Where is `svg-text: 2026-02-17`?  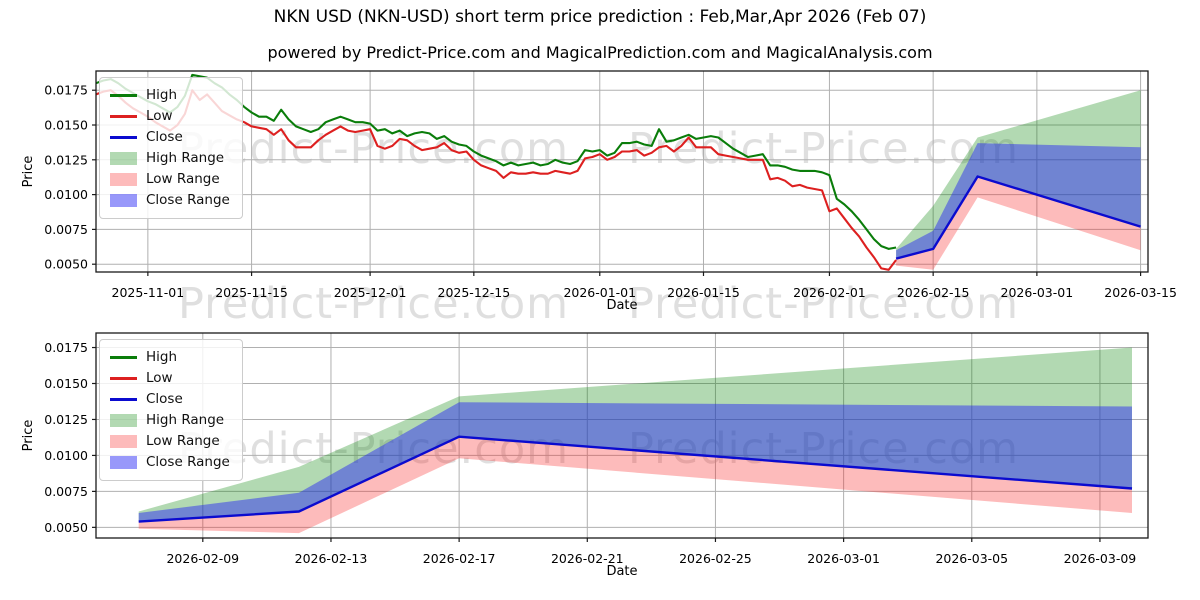
svg-text: 2026-02-17 is located at coordinates (459, 558).